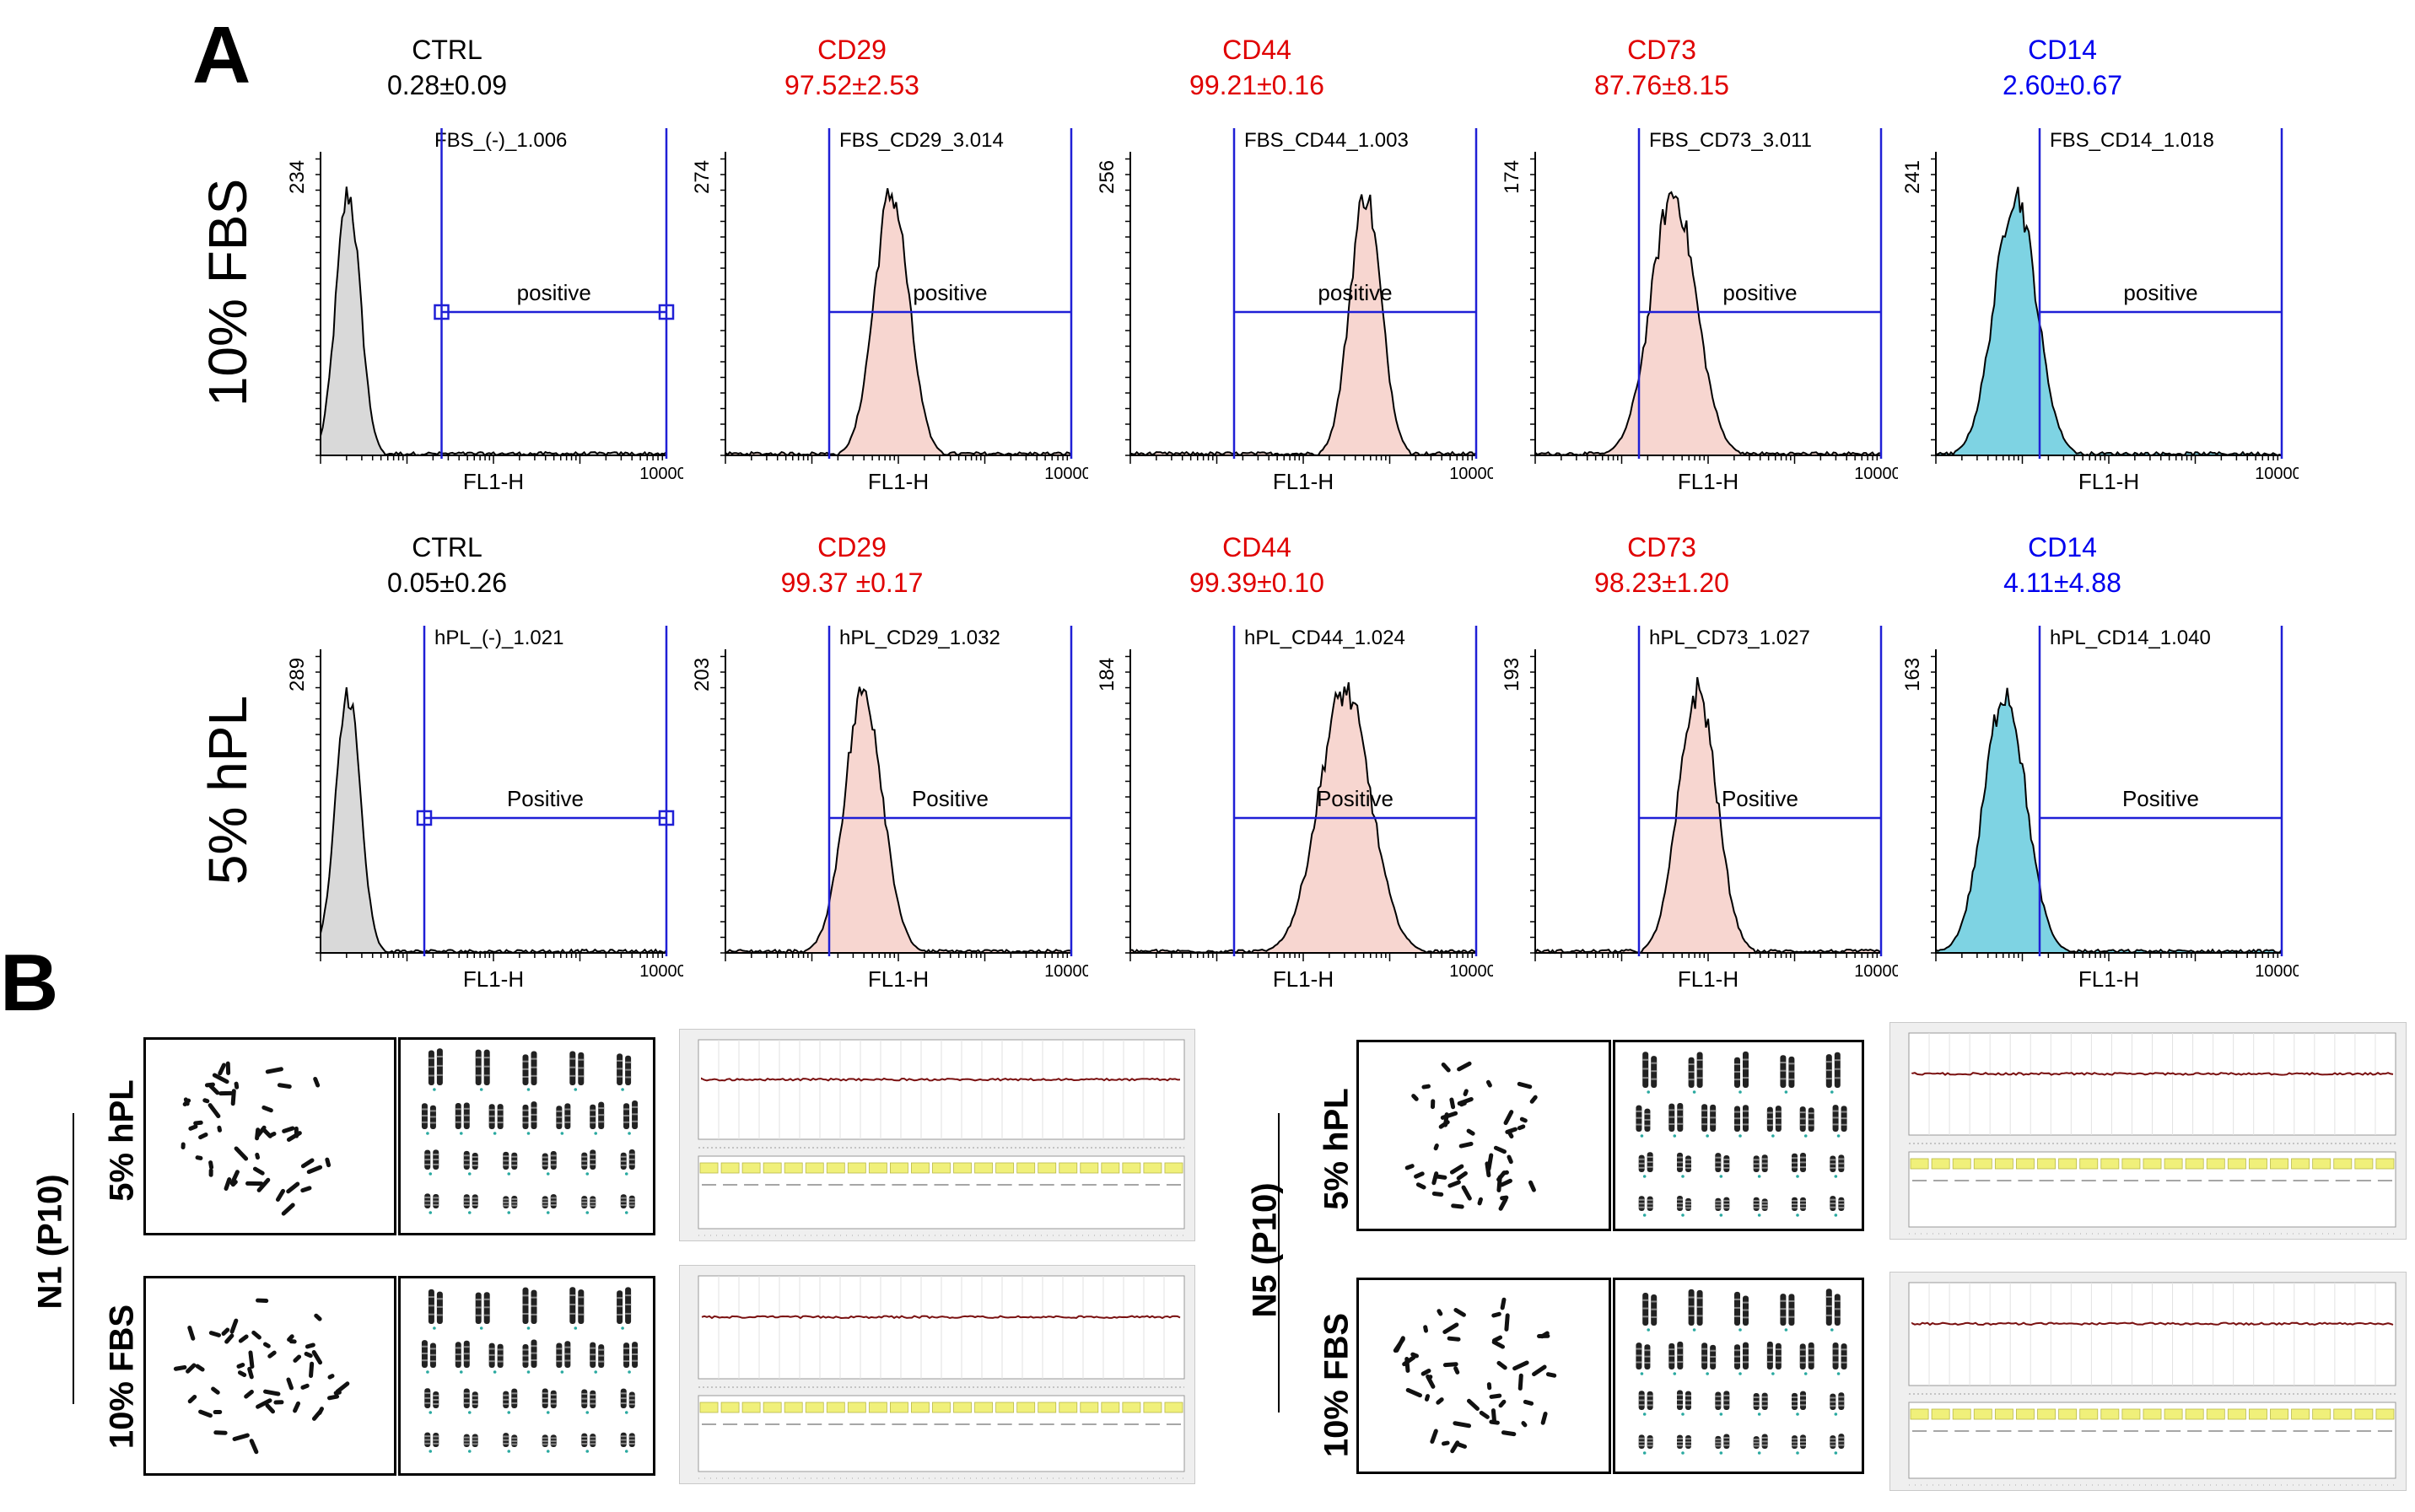  Describe the element at coordinates (297, 675) in the screenshot. I see `y-axis-max-label: 289` at that location.